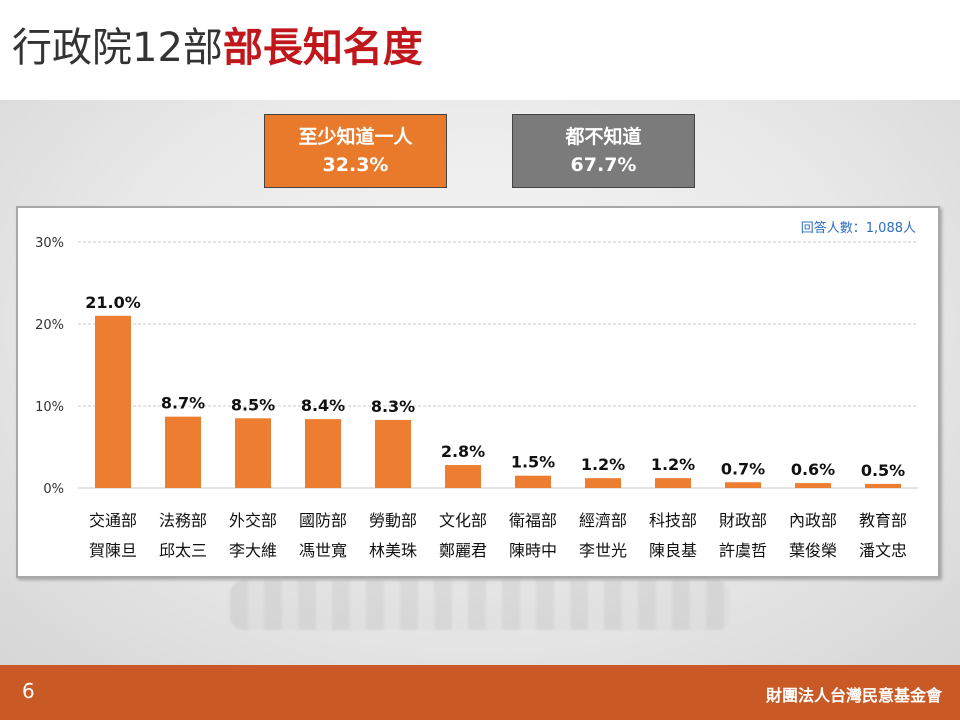 This screenshot has width=960, height=720. What do you see at coordinates (323, 520) in the screenshot?
I see `category-label: 國防部` at bounding box center [323, 520].